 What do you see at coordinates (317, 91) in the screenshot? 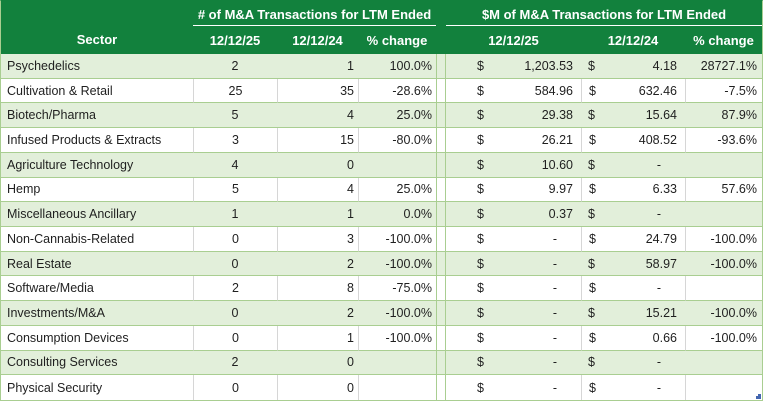
I see `count-prior-cell: 35` at bounding box center [317, 91].